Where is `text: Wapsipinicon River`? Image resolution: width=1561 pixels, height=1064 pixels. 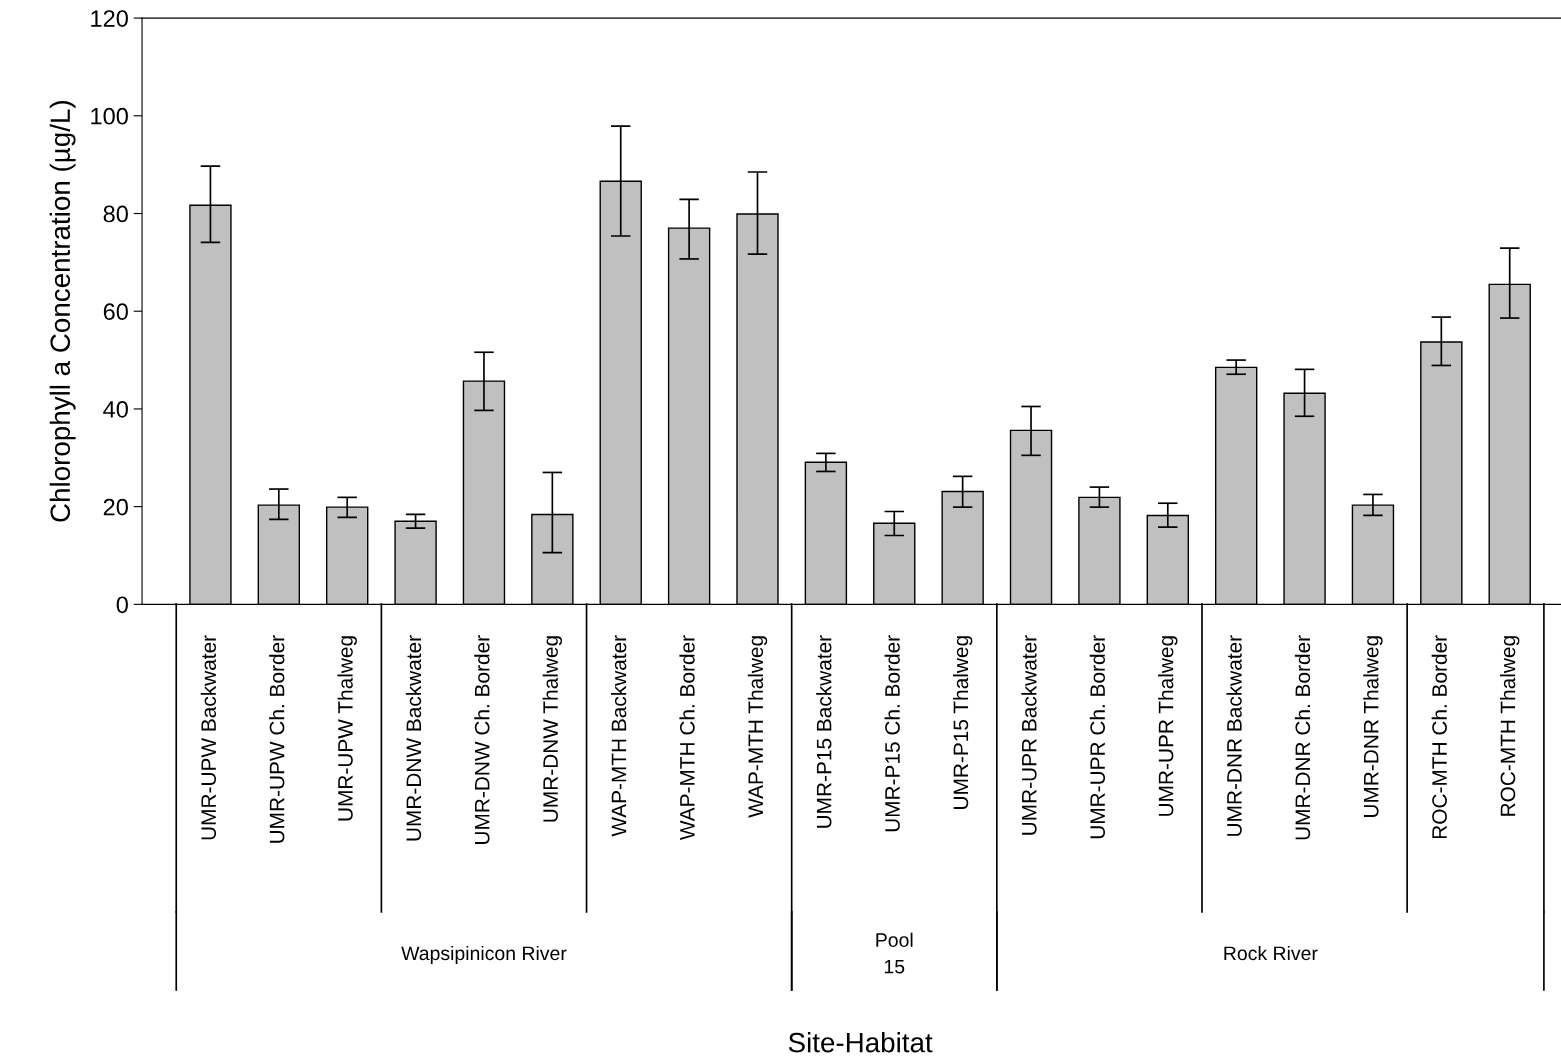 text: Wapsipinicon River is located at coordinates (484, 955).